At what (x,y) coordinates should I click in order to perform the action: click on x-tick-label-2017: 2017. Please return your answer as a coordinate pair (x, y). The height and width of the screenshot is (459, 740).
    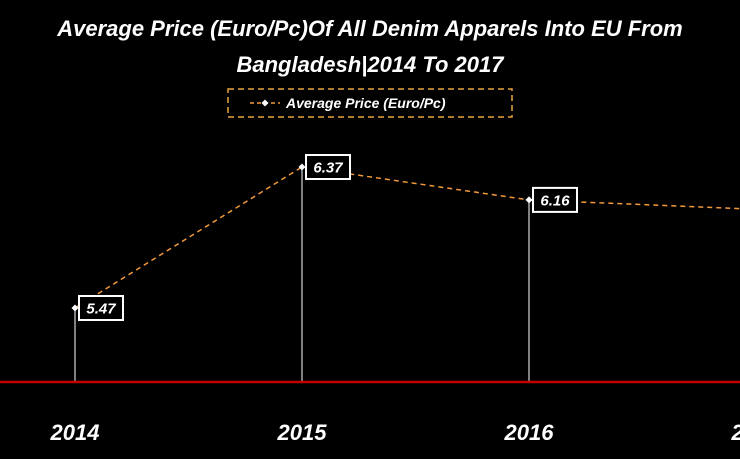
    Looking at the image, I should click on (735, 432).